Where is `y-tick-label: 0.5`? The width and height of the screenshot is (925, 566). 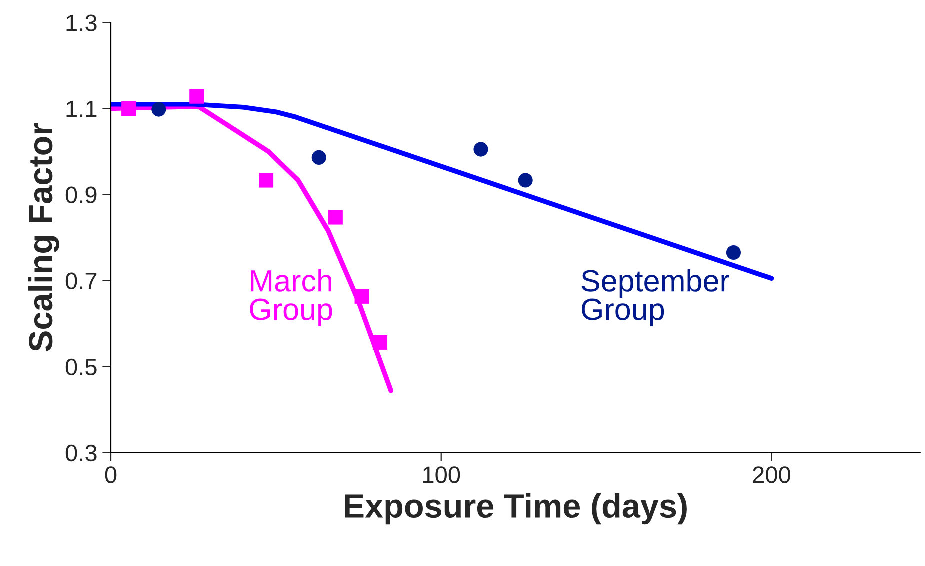
y-tick-label: 0.5 is located at coordinates (81, 367).